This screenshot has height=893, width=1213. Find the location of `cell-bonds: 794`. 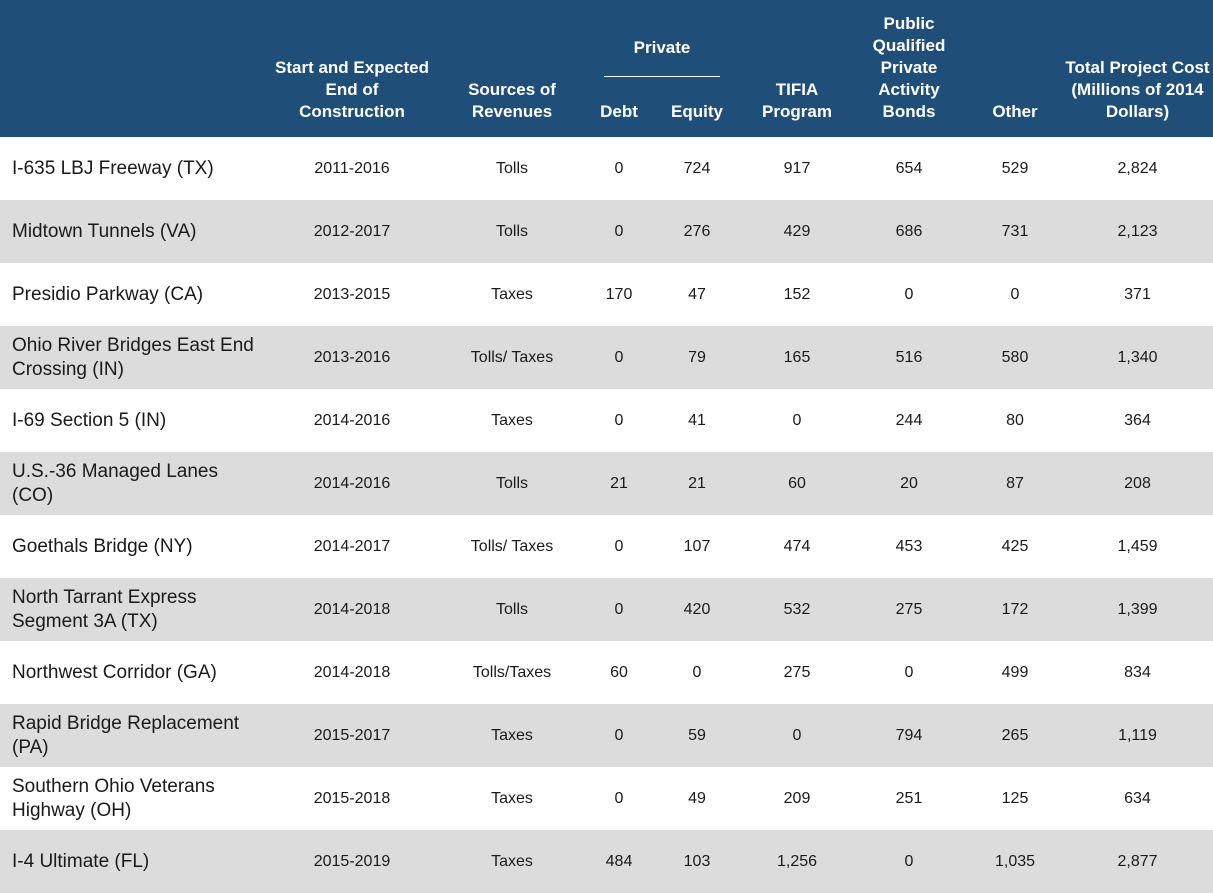

cell-bonds: 794 is located at coordinates (909, 735).